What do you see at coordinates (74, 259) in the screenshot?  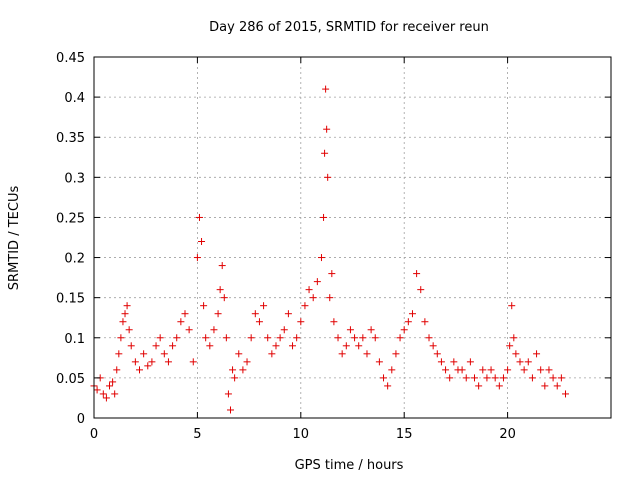 I see `y-tick-label: 0.2` at bounding box center [74, 259].